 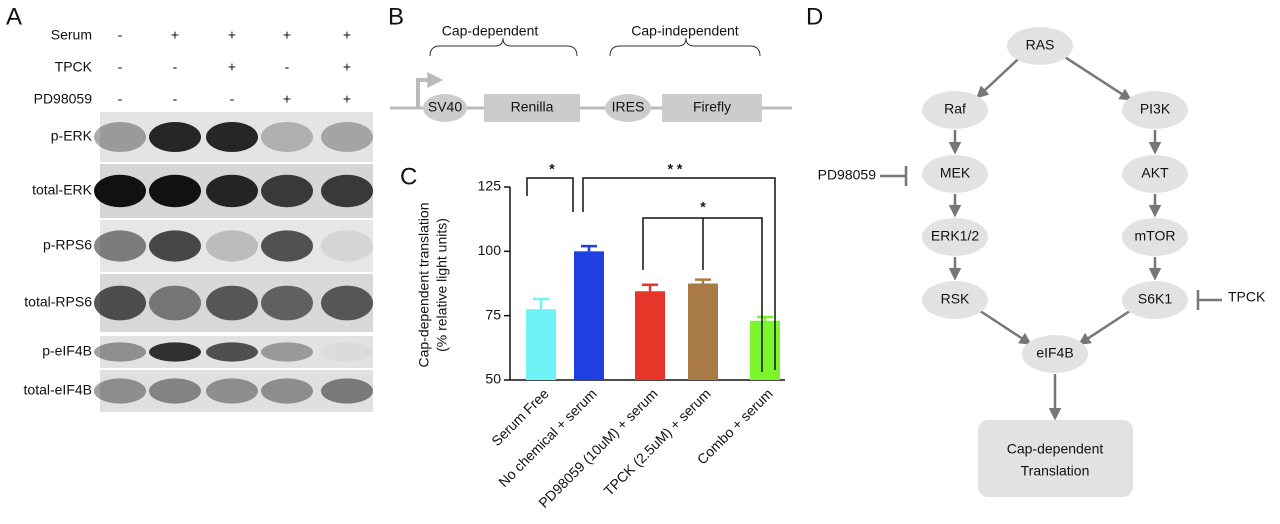 What do you see at coordinates (408, 176) in the screenshot?
I see `panel-label: C` at bounding box center [408, 176].